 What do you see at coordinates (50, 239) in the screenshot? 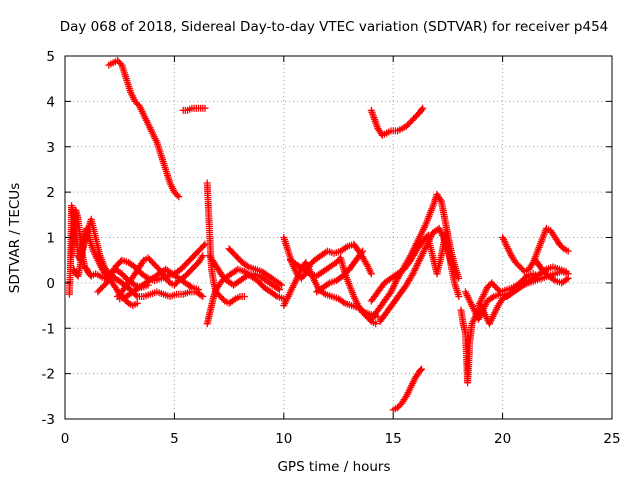
I see `y-tick-label: 1` at bounding box center [50, 239].